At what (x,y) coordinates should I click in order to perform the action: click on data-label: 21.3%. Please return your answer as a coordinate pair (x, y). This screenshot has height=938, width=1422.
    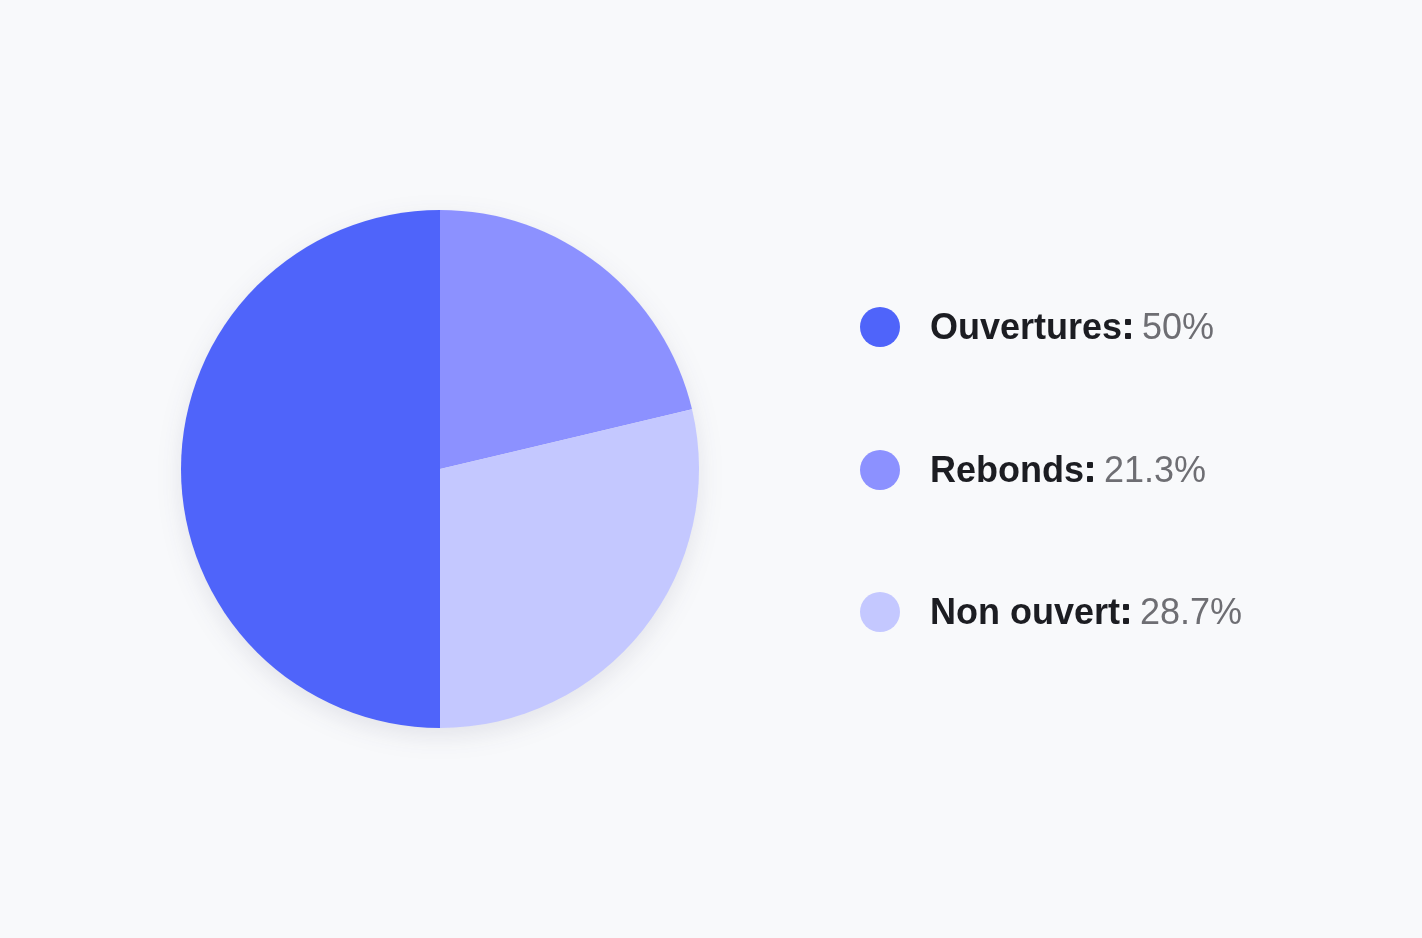
    Looking at the image, I should click on (1155, 469).